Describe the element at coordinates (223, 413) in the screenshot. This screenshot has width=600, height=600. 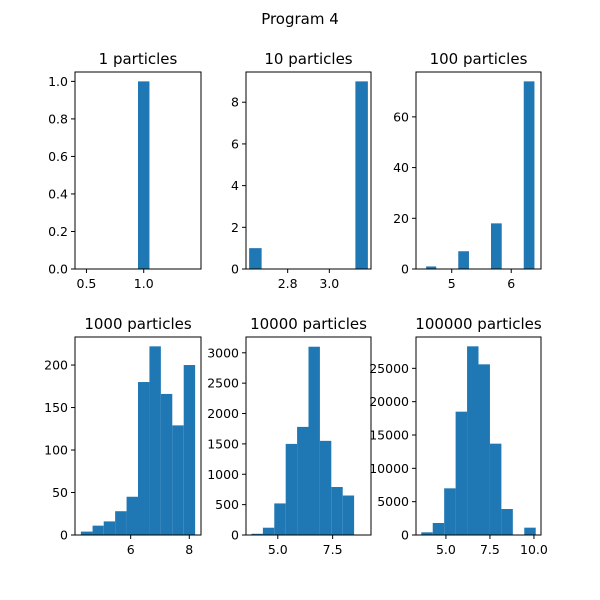
I see `y-tick-label: 2000` at that location.